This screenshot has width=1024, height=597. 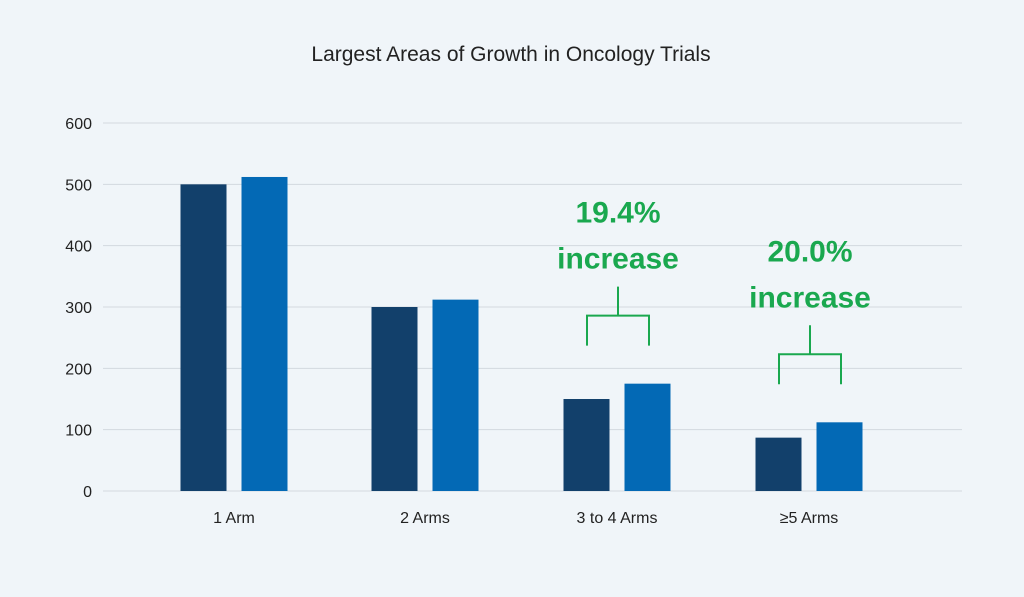 I want to click on annotation-percent: 20.0%, so click(x=809, y=251).